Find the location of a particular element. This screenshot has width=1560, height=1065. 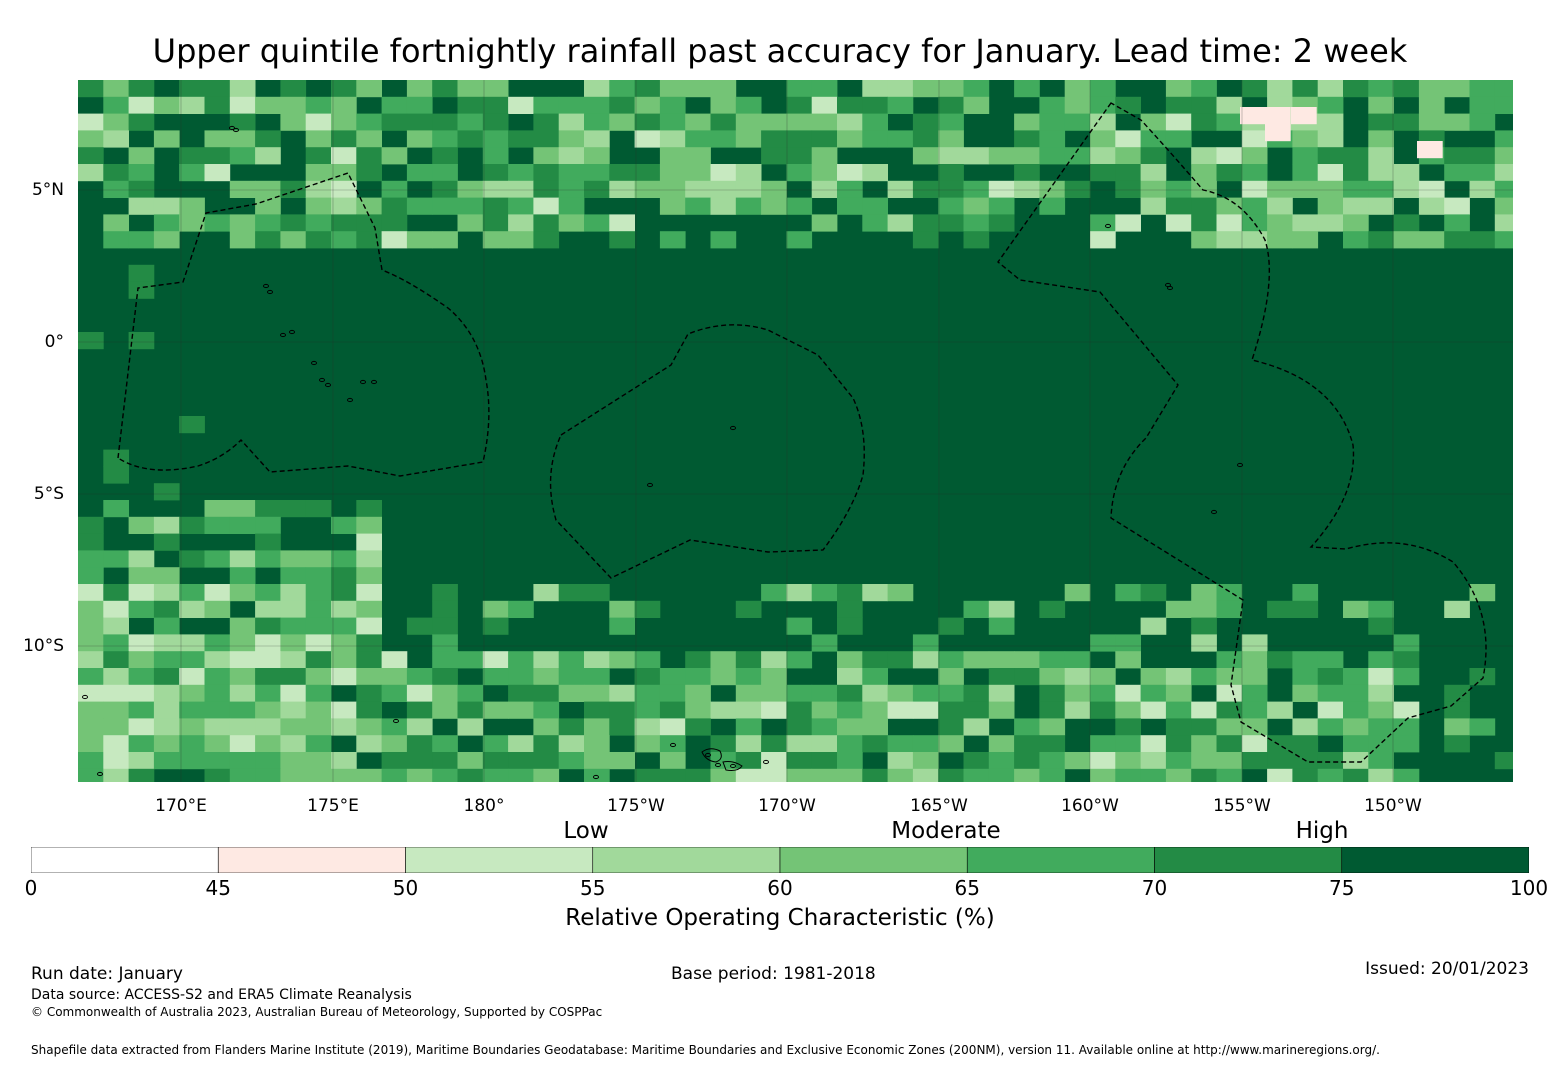

colorbar is located at coordinates (780, 860).